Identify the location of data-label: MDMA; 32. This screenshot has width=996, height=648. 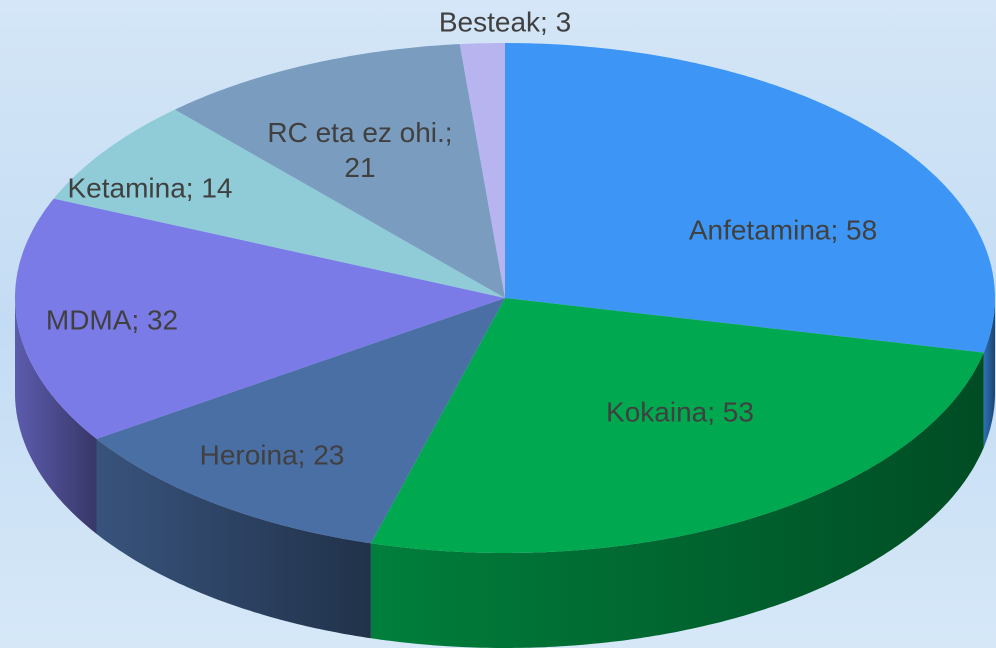
(112, 320).